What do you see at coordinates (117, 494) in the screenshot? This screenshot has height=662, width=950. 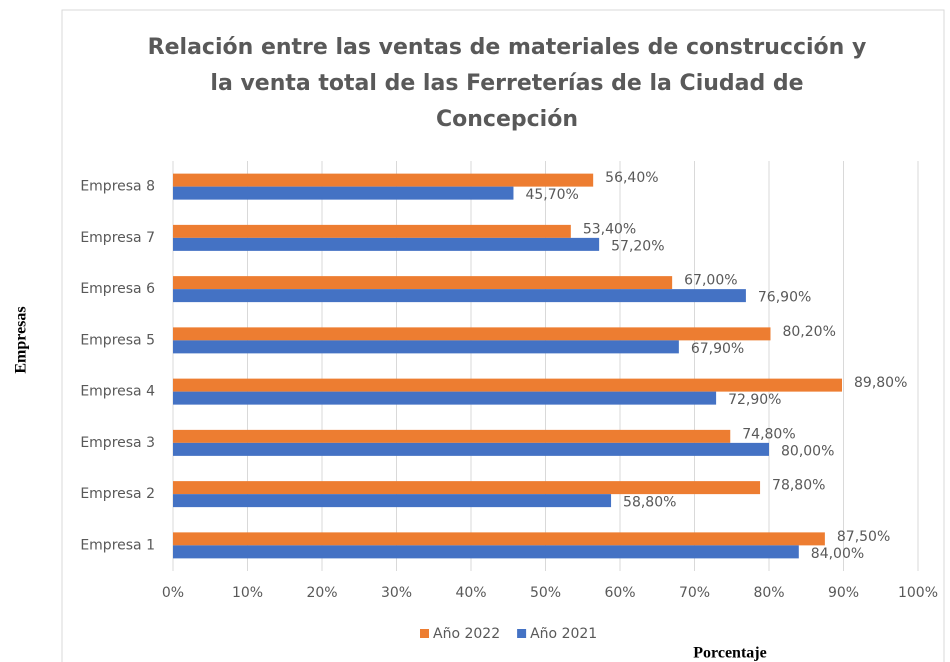 I see `y-tick-label: Empresa 2` at bounding box center [117, 494].